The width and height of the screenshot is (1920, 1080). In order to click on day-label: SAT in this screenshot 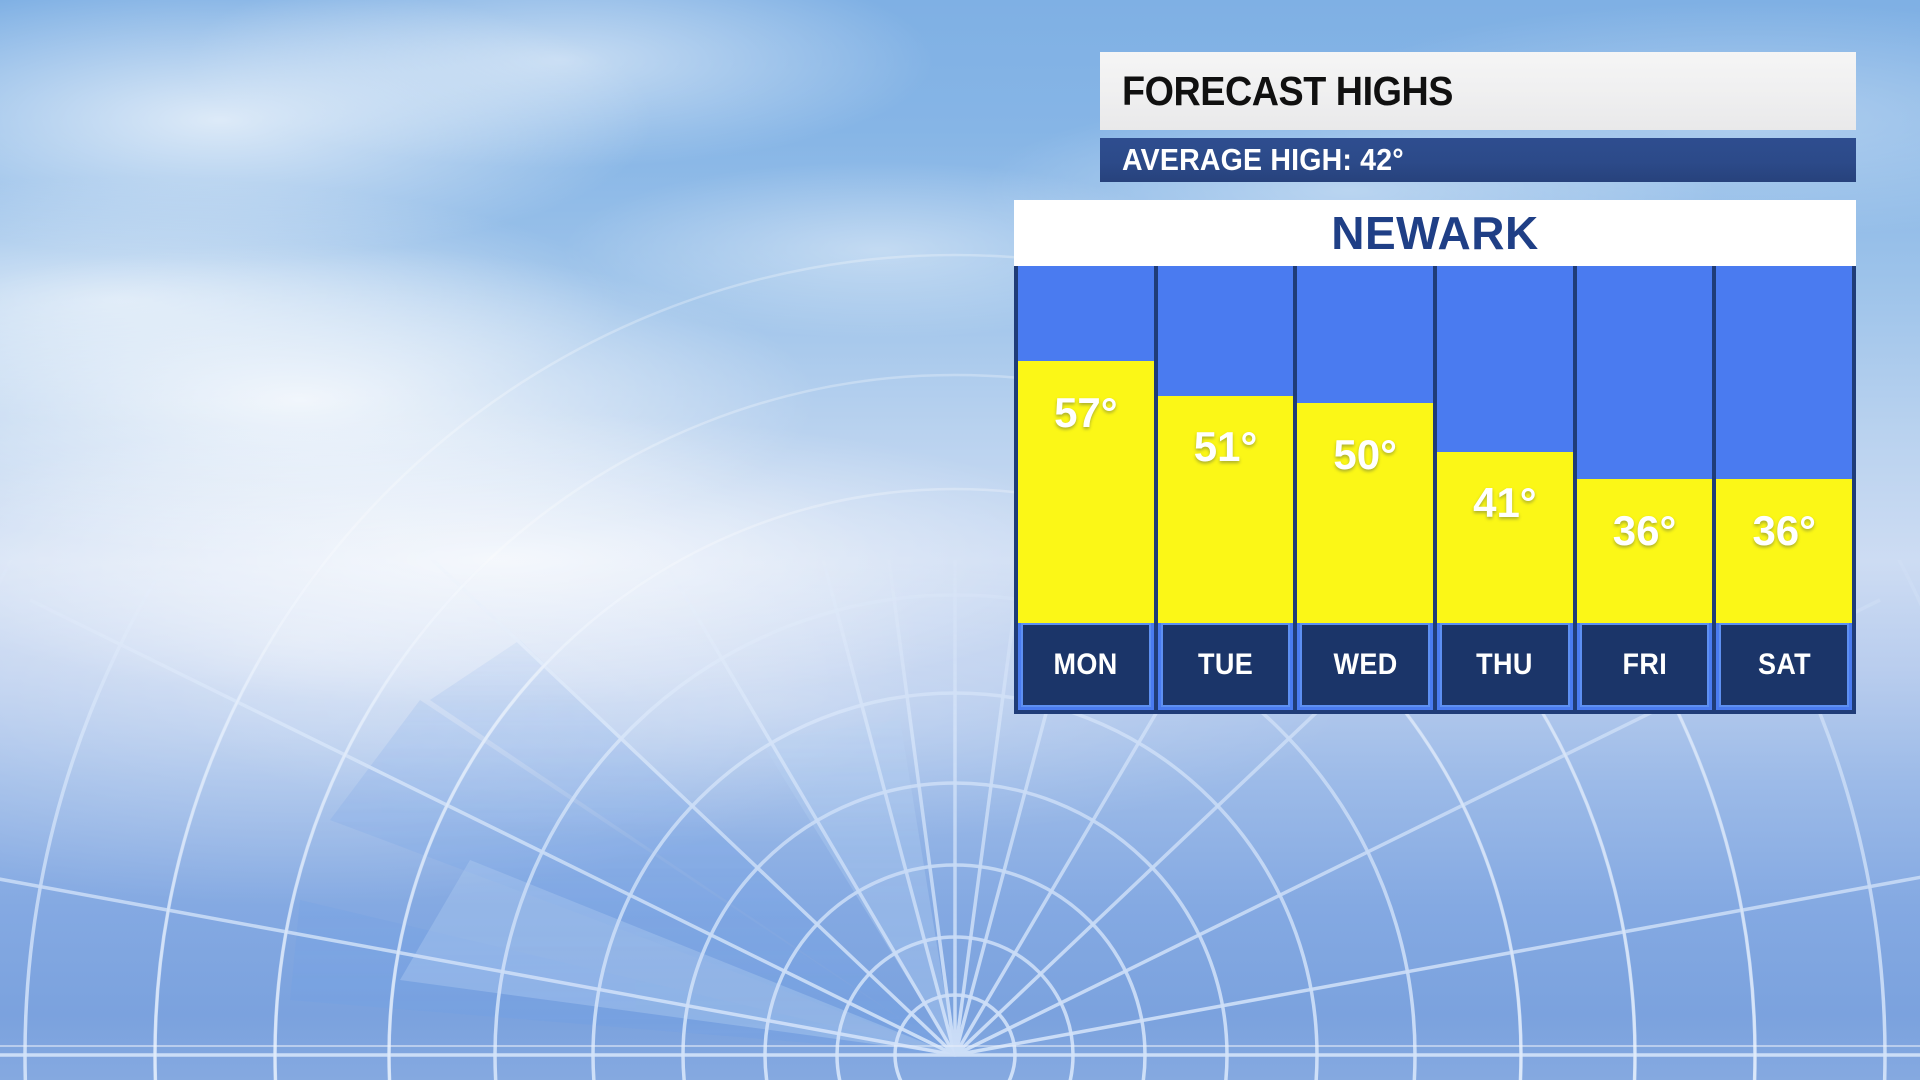, I will do `click(1784, 664)`.